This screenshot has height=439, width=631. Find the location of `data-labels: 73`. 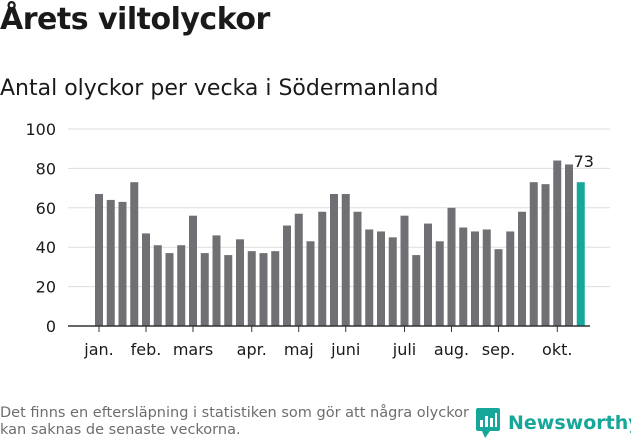

data-labels: 73 is located at coordinates (584, 161).